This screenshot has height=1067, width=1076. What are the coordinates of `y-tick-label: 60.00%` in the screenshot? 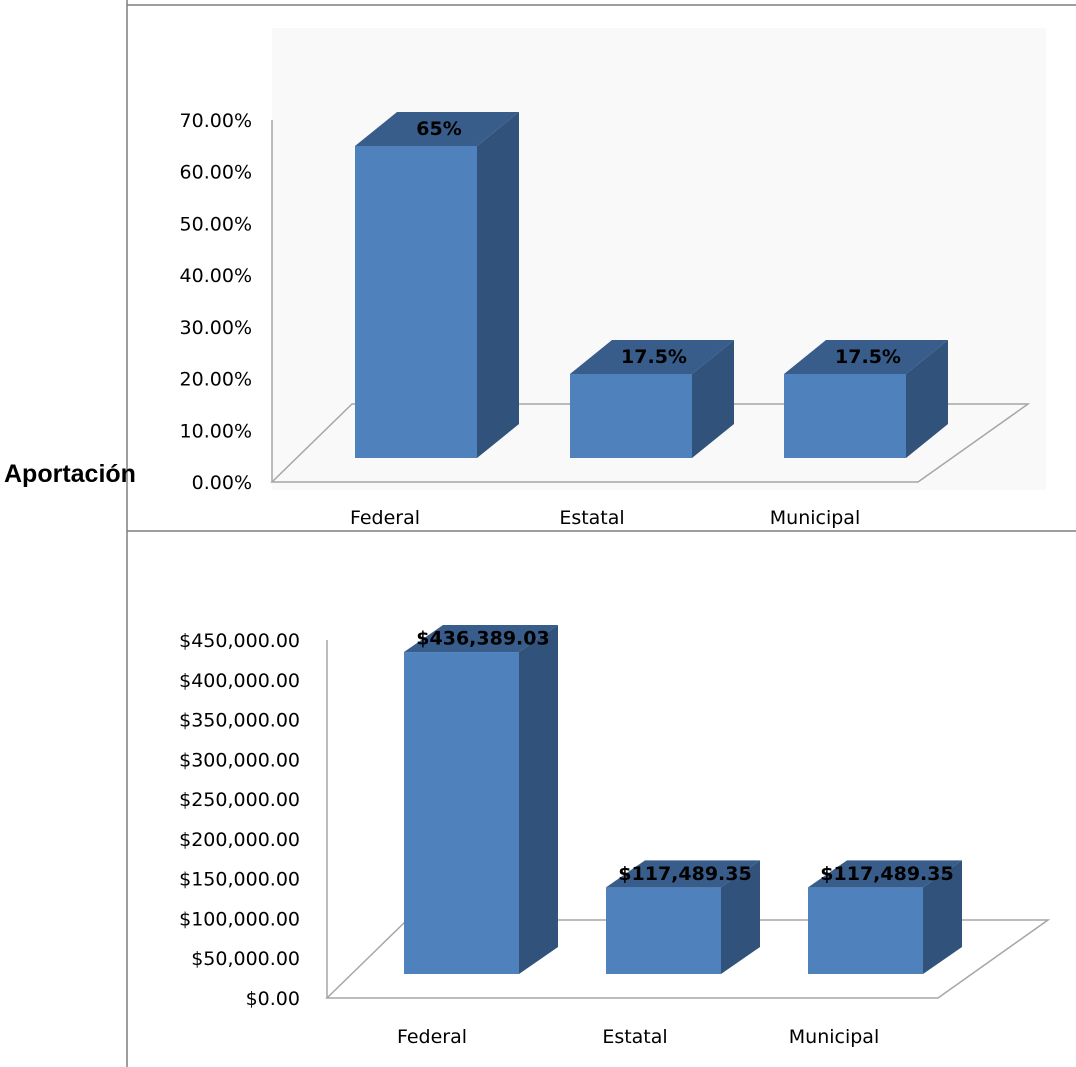 It's located at (216, 173).